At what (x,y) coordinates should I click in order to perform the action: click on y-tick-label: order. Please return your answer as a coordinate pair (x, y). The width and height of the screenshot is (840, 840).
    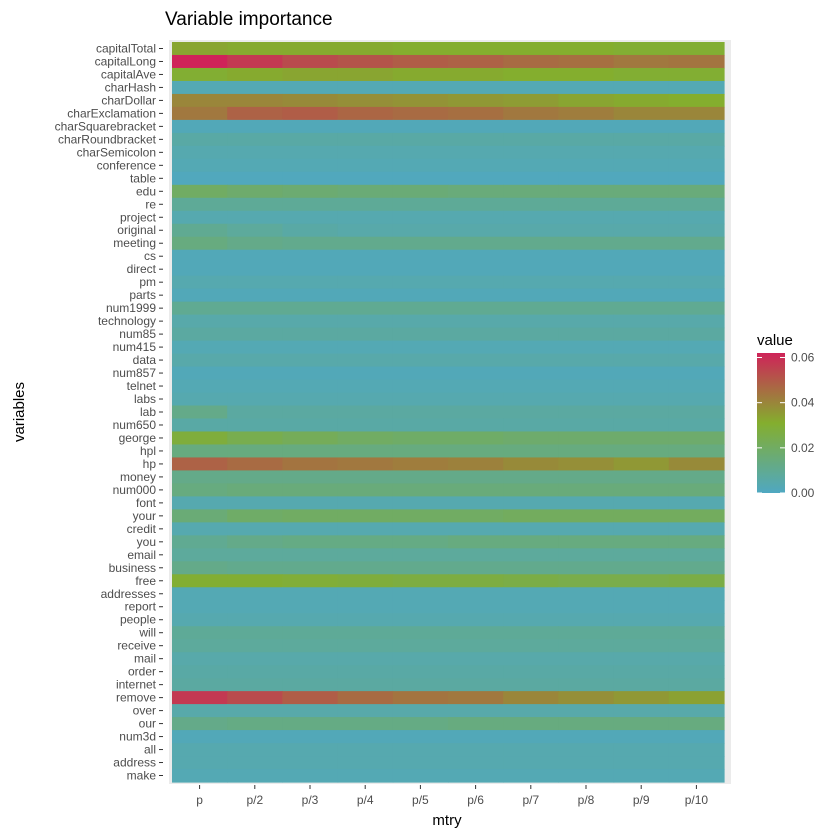
    Looking at the image, I should click on (142, 672).